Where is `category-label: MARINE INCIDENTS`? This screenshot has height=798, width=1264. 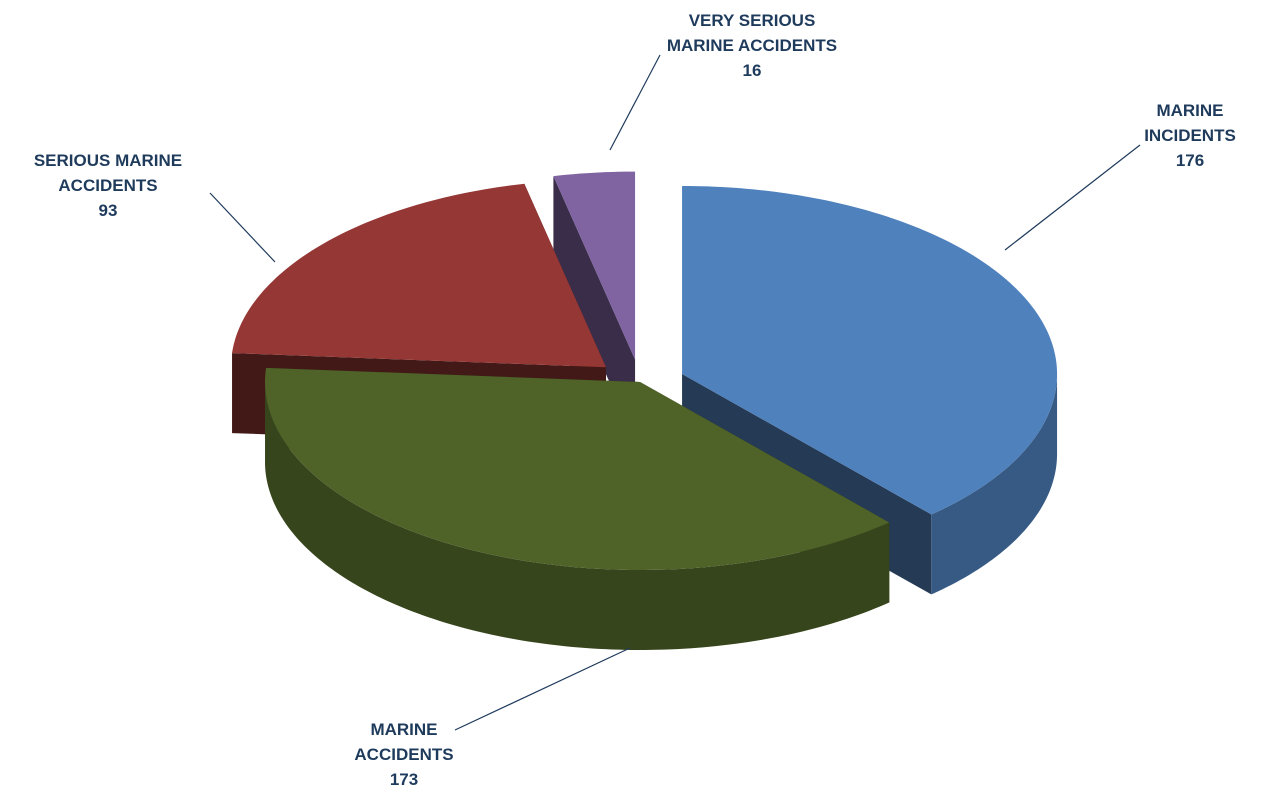
category-label: MARINE INCIDENTS is located at coordinates (1190, 123).